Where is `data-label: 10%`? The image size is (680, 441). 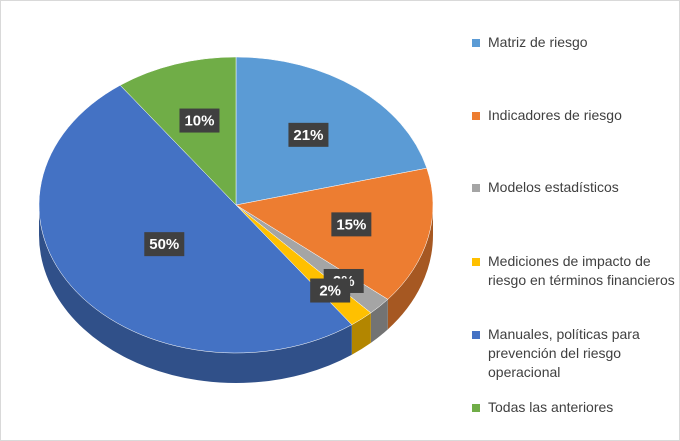 data-label: 10% is located at coordinates (199, 121).